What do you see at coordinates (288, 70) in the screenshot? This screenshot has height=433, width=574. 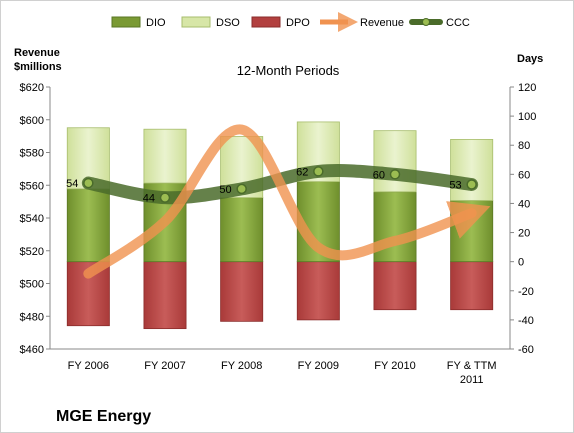 I see `chart-subtitle: 12-Month Periods` at bounding box center [288, 70].